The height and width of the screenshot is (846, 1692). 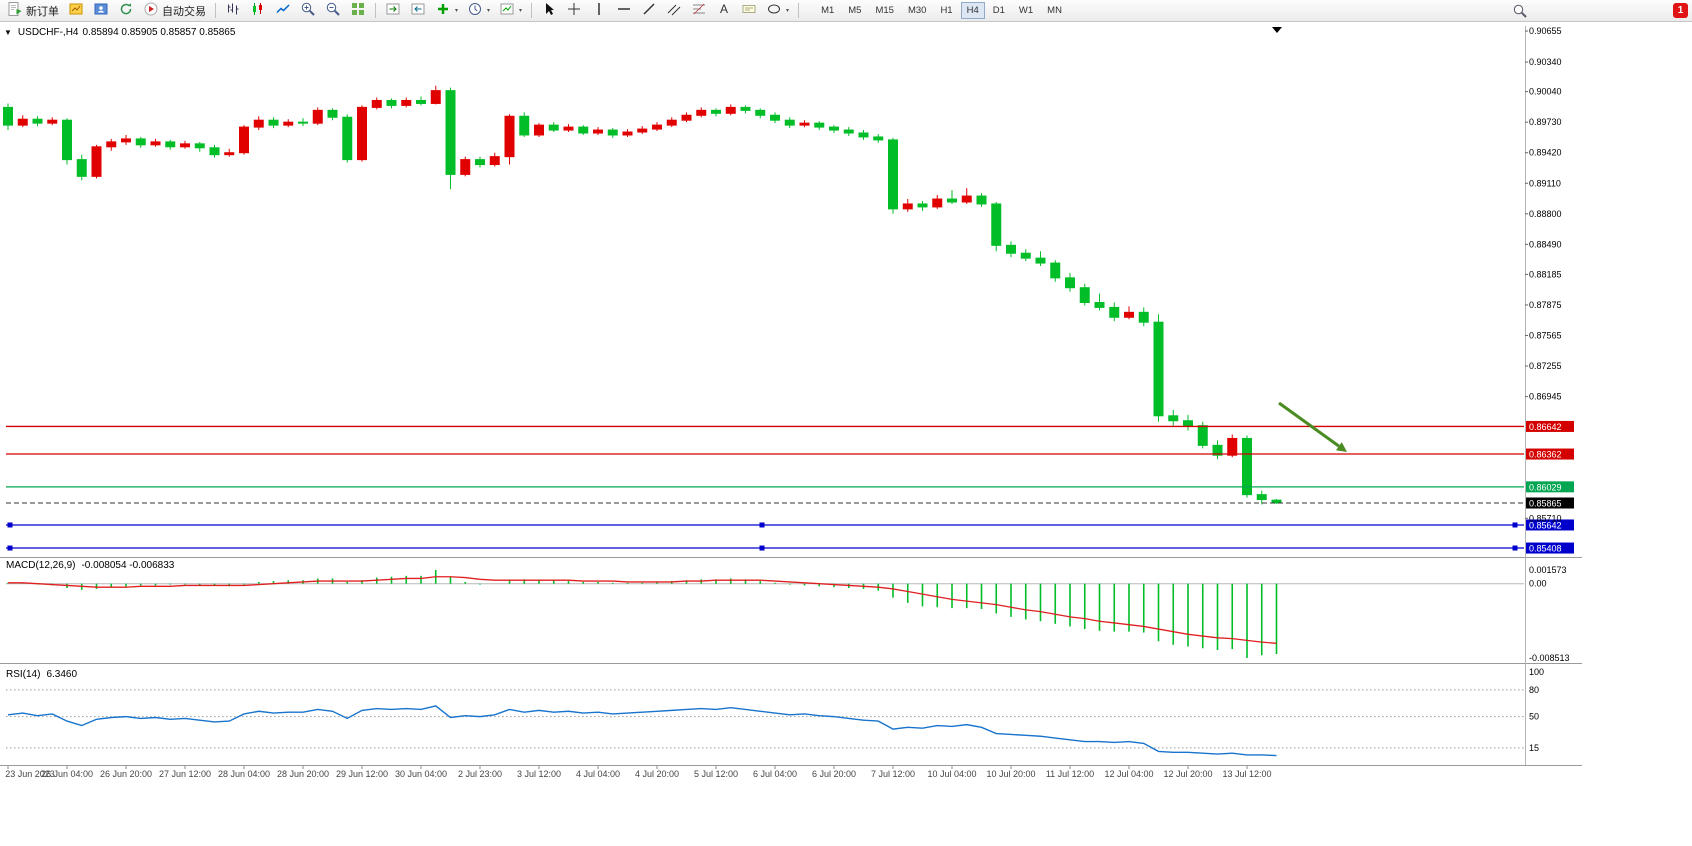 I want to click on timeframe-toolbar: M1 M5 M15 M30 H1 H4 D1 W1 MN, so click(x=941, y=10).